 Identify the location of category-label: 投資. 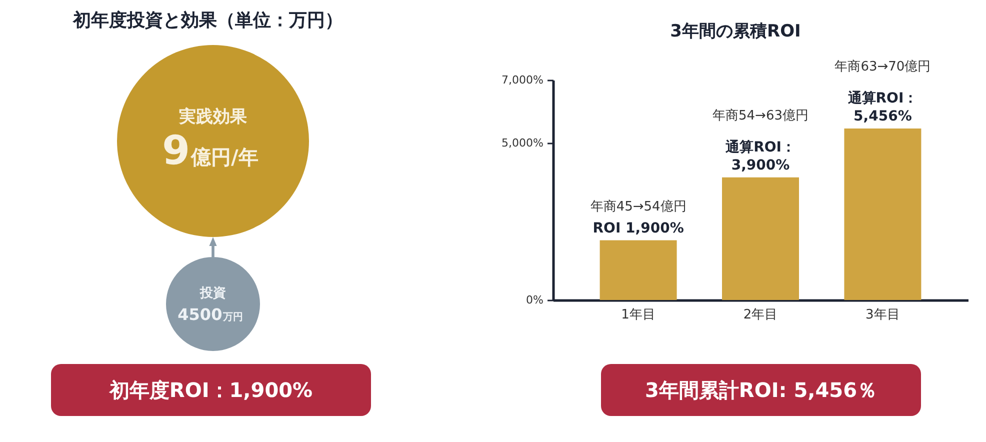
(212, 293).